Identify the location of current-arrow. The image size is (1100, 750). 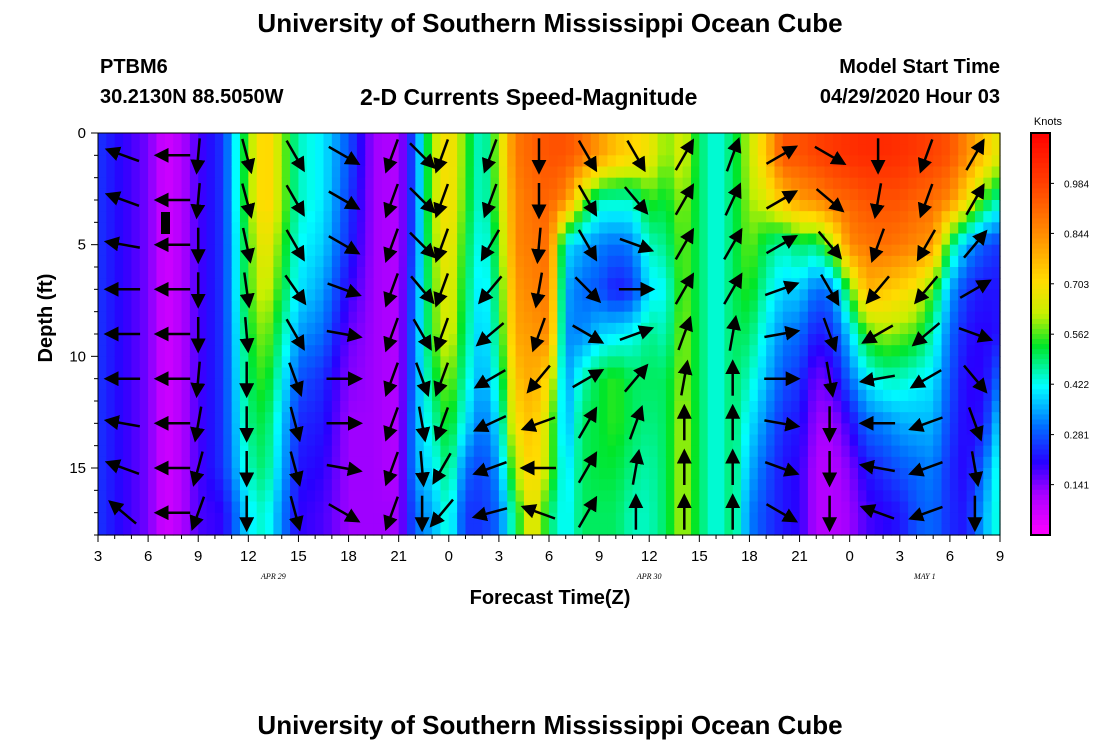
(925, 424).